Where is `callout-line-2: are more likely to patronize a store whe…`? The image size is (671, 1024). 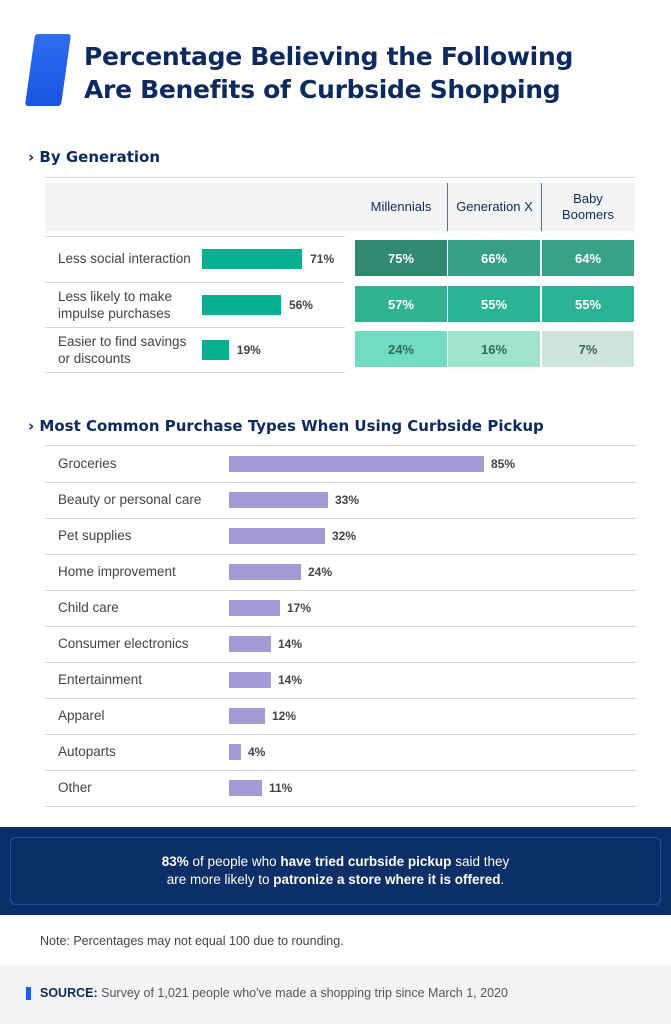
callout-line-2: are more likely to patronize a store whe… is located at coordinates (336, 880).